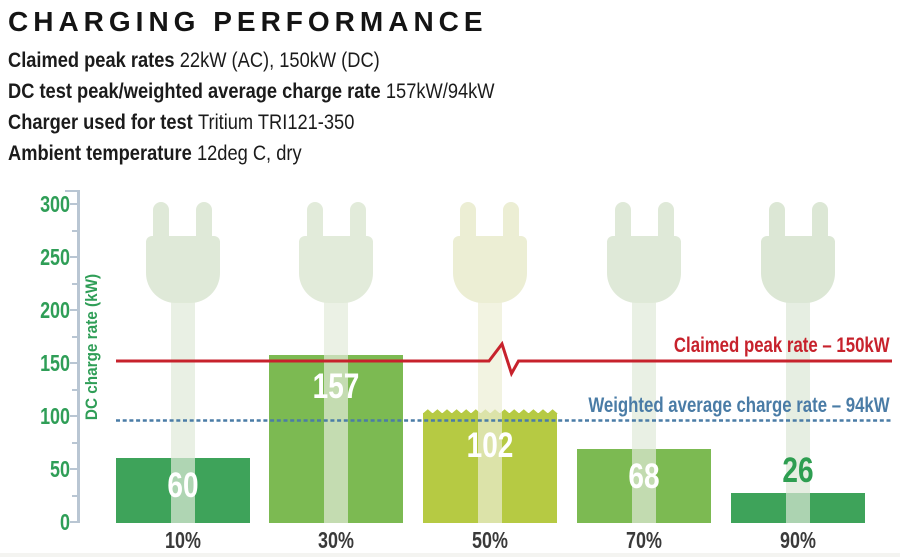 Image resolution: width=900 pixels, height=557 pixels. What do you see at coordinates (100, 122) in the screenshot?
I see `spec-label: Charger used for test` at bounding box center [100, 122].